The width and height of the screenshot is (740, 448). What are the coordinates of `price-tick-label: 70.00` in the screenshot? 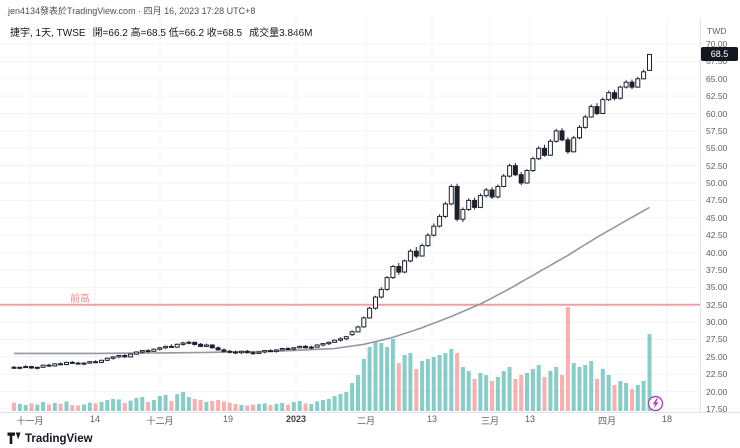 It's located at (717, 44).